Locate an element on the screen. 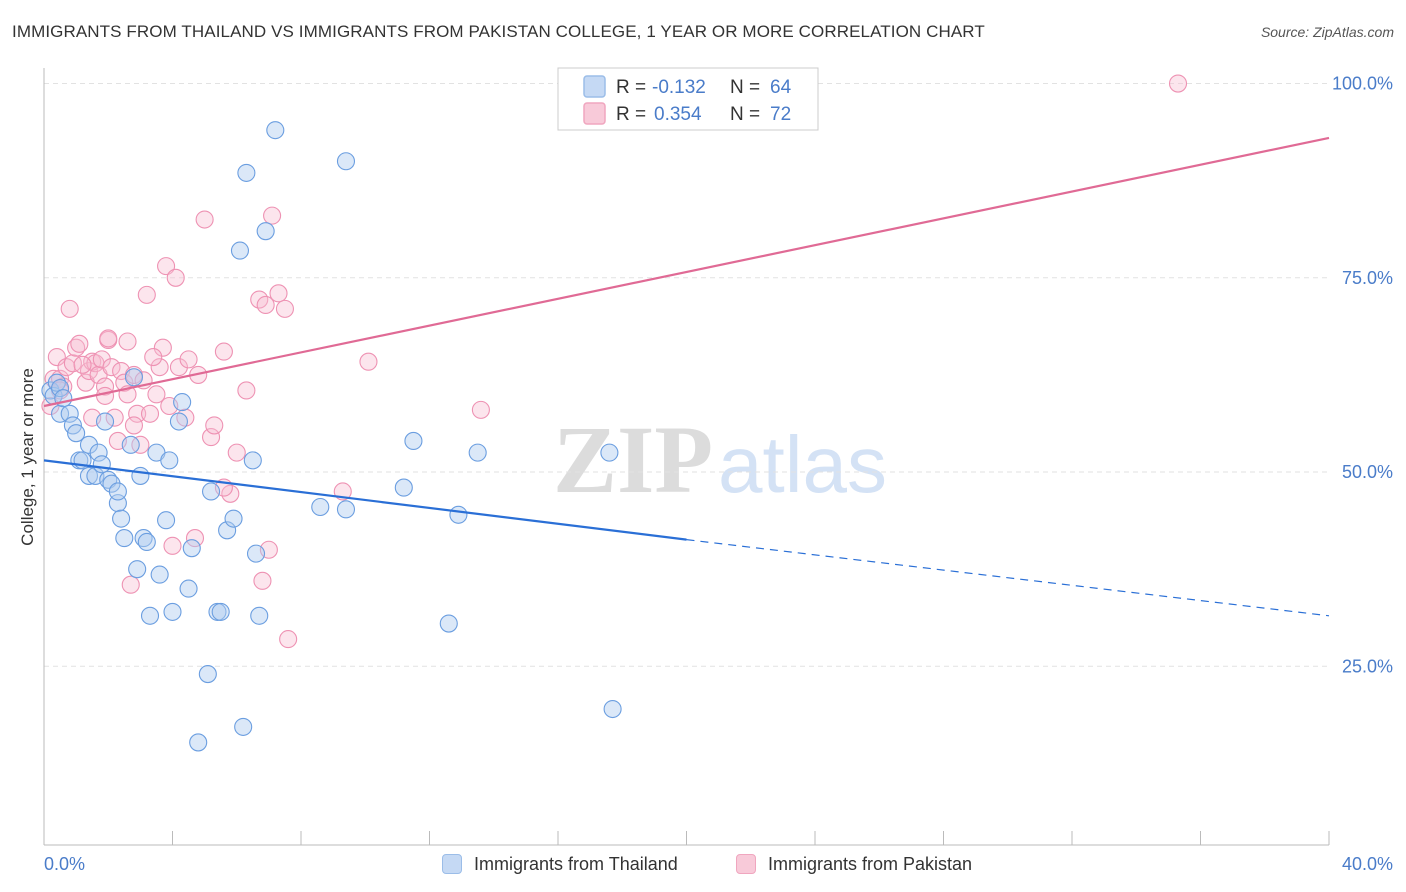  y-tick-label: 75.0% is located at coordinates (1367, 278).